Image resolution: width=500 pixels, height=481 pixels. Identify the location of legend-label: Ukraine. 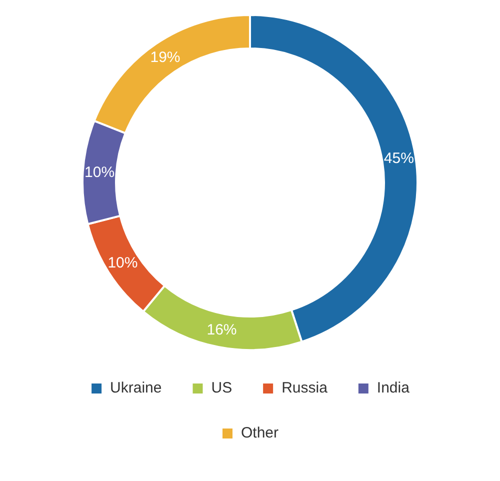
(136, 388).